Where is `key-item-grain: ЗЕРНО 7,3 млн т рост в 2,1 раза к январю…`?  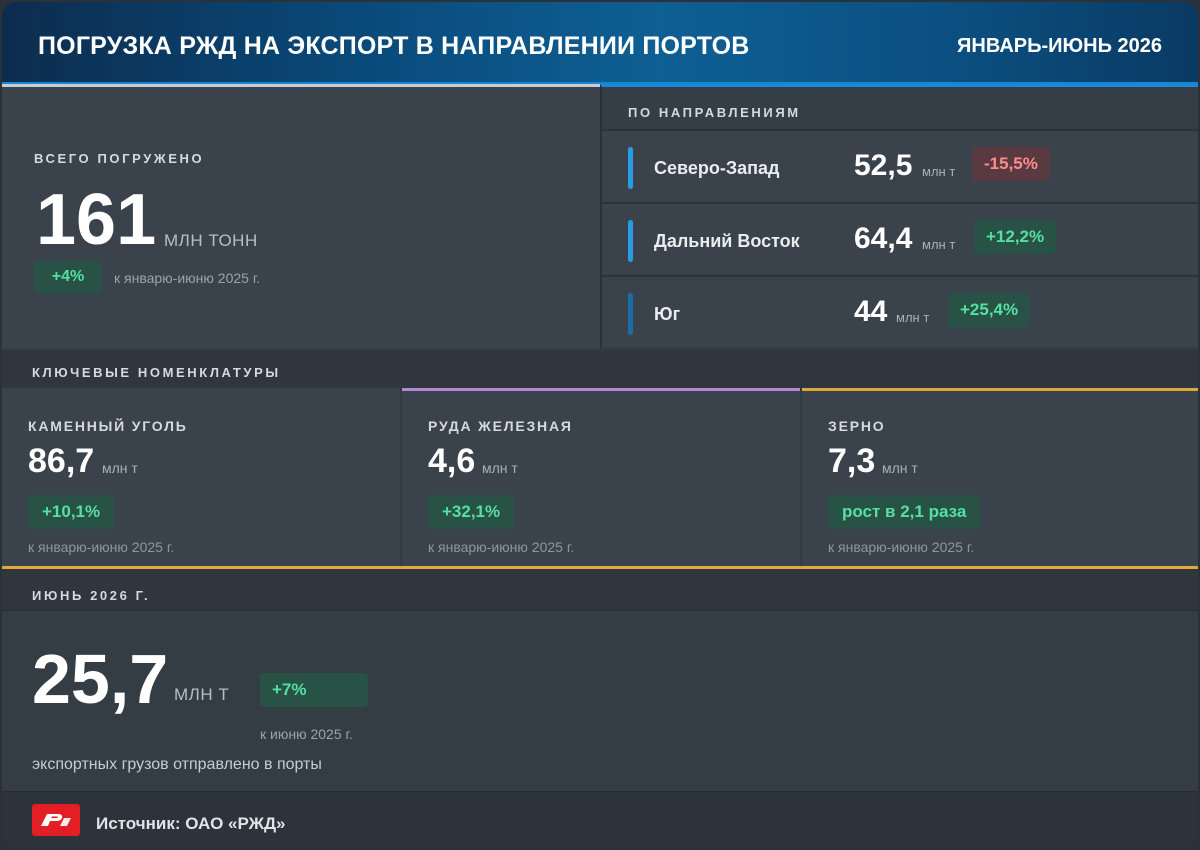
key-item-grain: ЗЕРНО 7,3 млн т рост в 2,1 раза к январю… is located at coordinates (1000, 478).